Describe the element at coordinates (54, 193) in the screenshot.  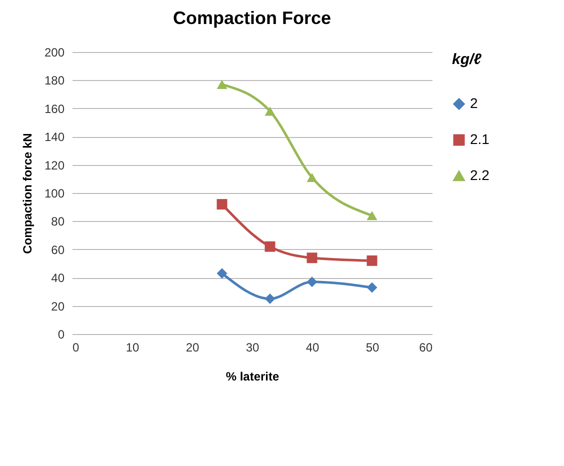
I see `y-tick-label: 100` at that location.